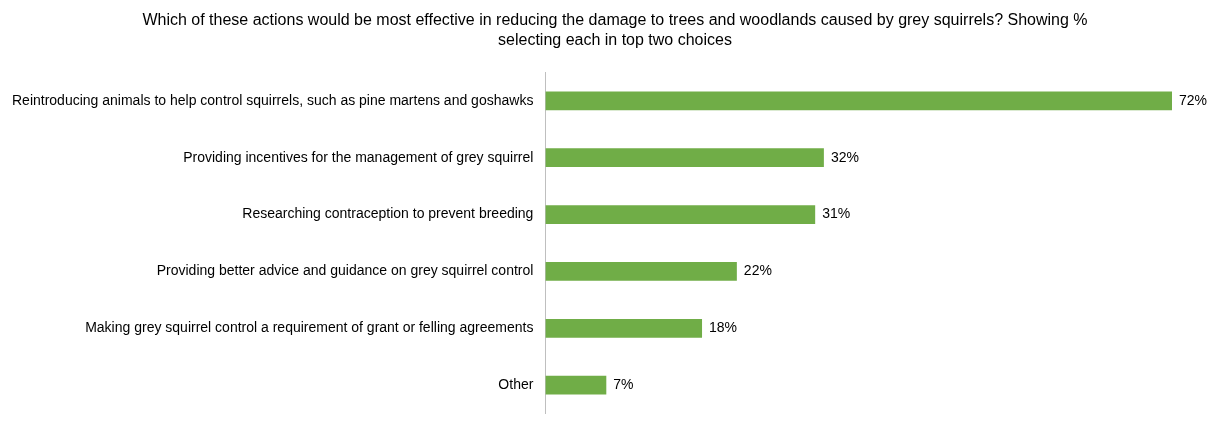 The image size is (1217, 434). What do you see at coordinates (623, 384) in the screenshot?
I see `data-label: 7%` at bounding box center [623, 384].